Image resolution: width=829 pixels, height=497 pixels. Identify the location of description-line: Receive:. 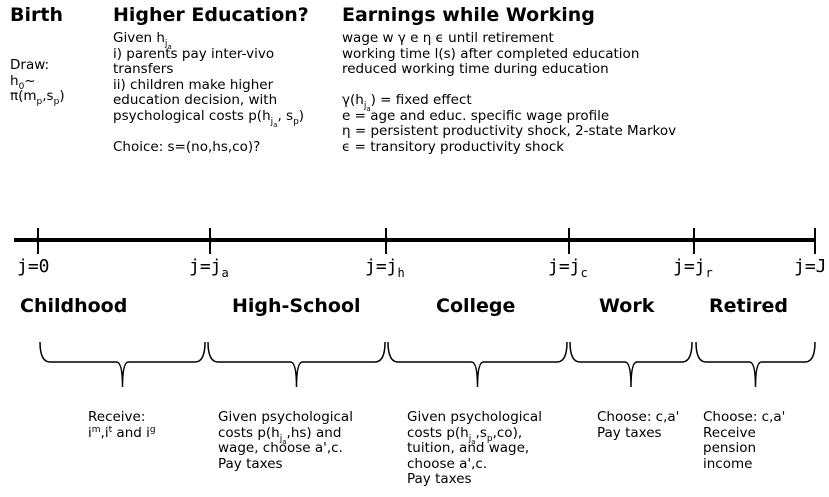
(116, 417).